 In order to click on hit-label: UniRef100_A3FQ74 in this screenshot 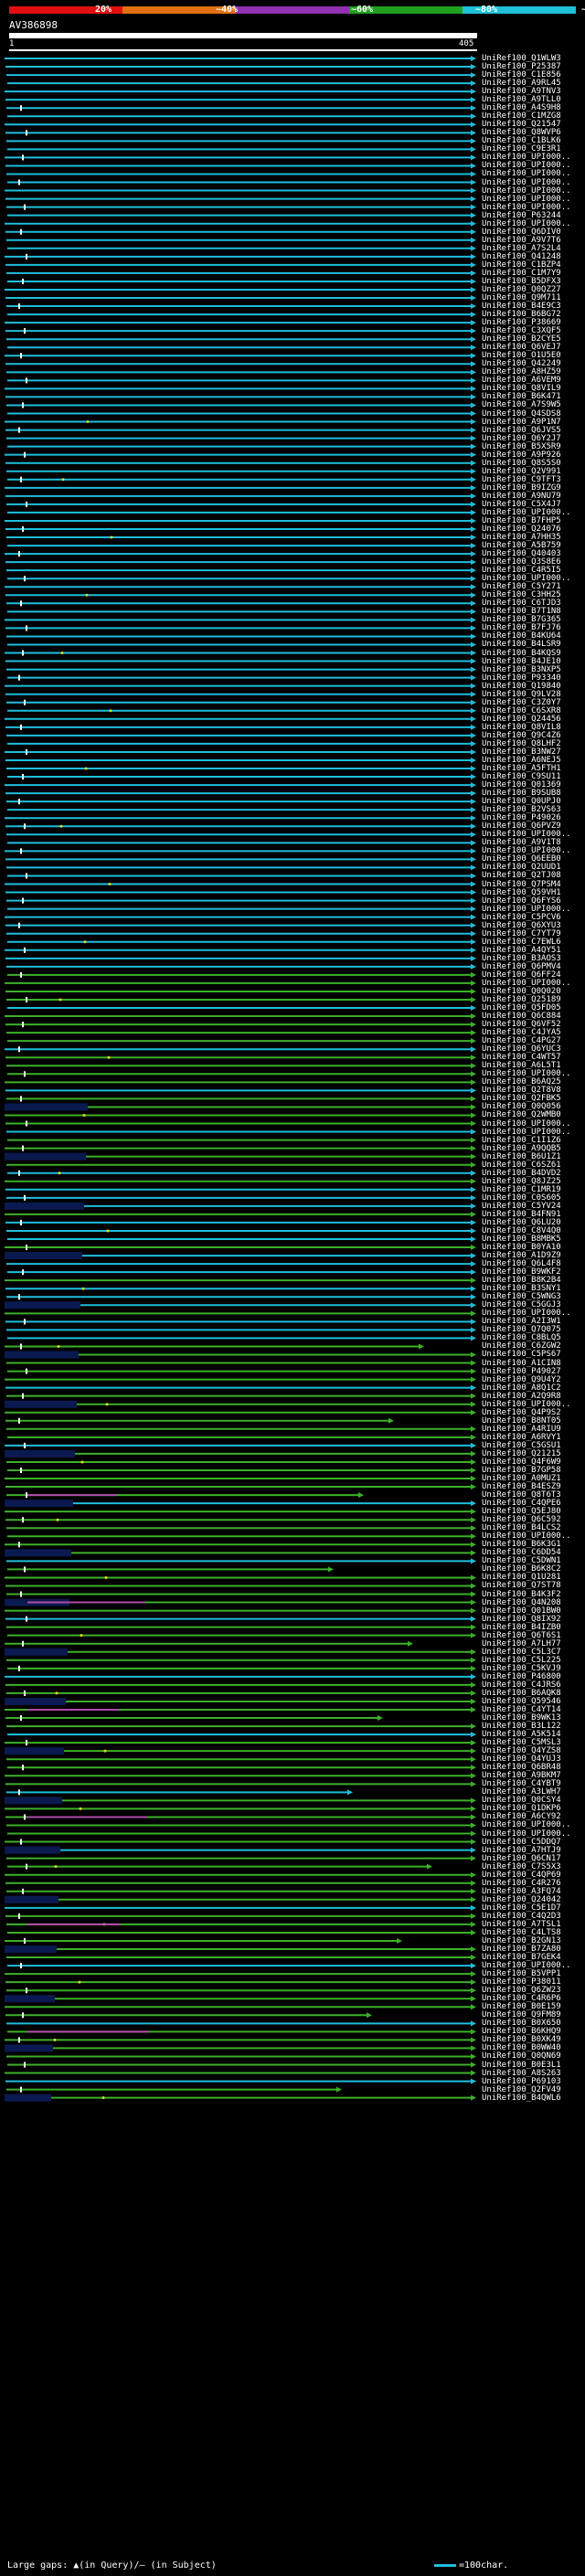, I will do `click(521, 1891)`.